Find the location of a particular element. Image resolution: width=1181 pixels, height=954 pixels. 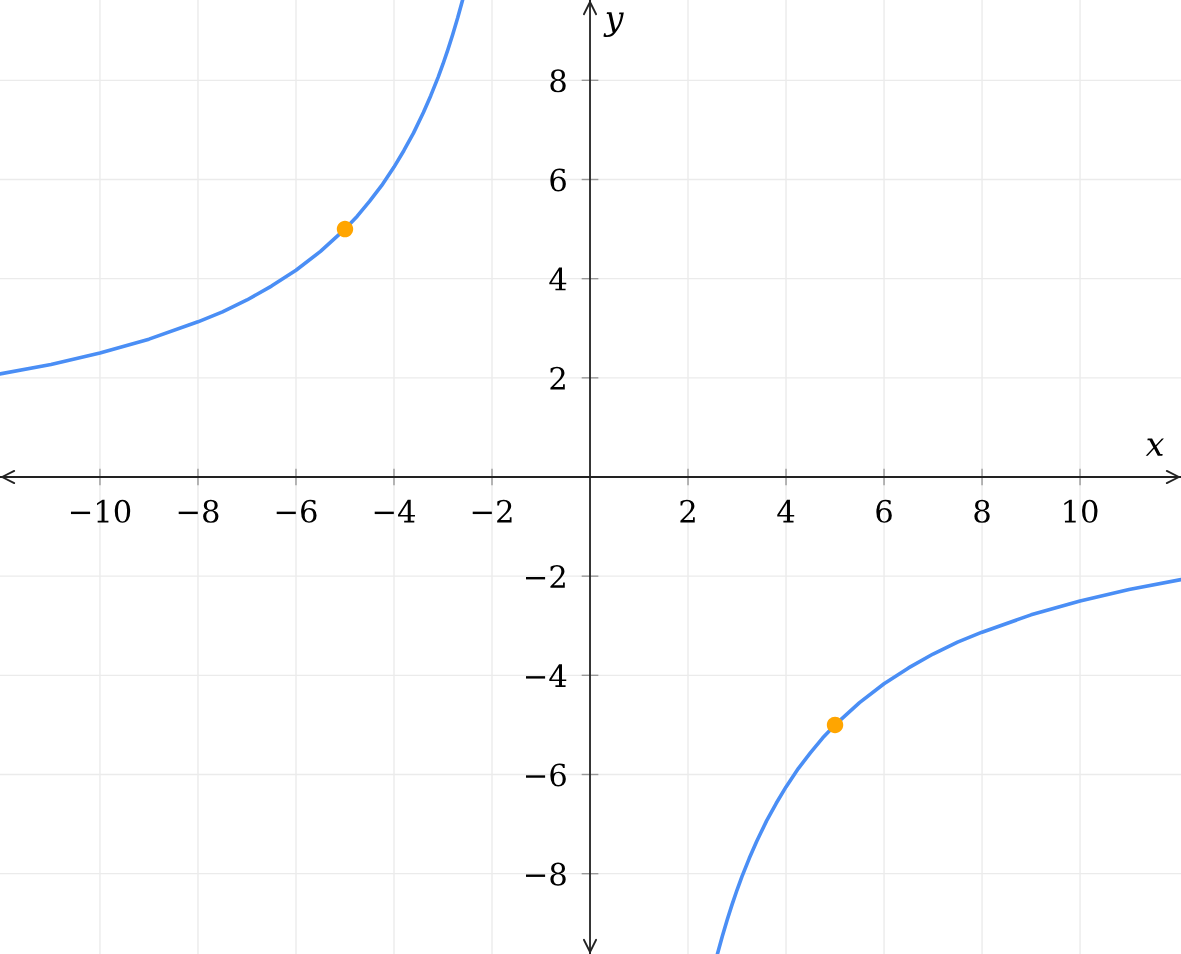

x-tick-label: 8 is located at coordinates (982, 511).